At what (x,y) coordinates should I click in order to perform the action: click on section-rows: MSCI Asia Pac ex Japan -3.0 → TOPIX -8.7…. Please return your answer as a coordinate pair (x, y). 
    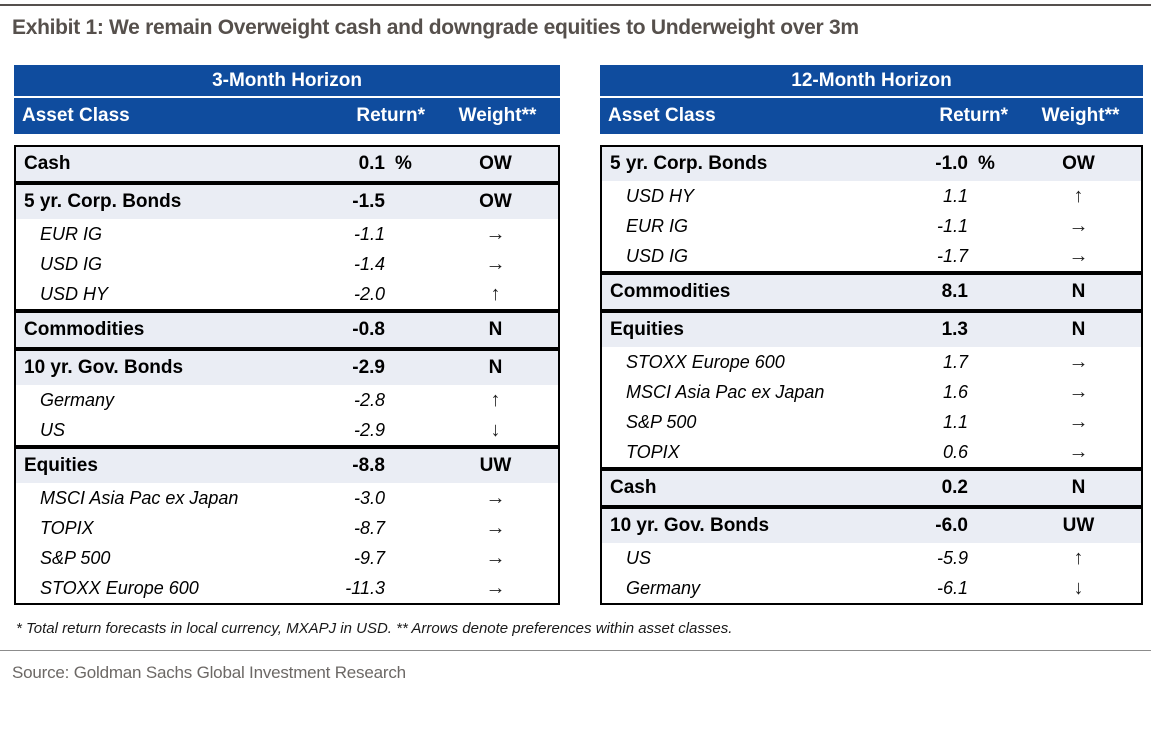
    Looking at the image, I should click on (287, 543).